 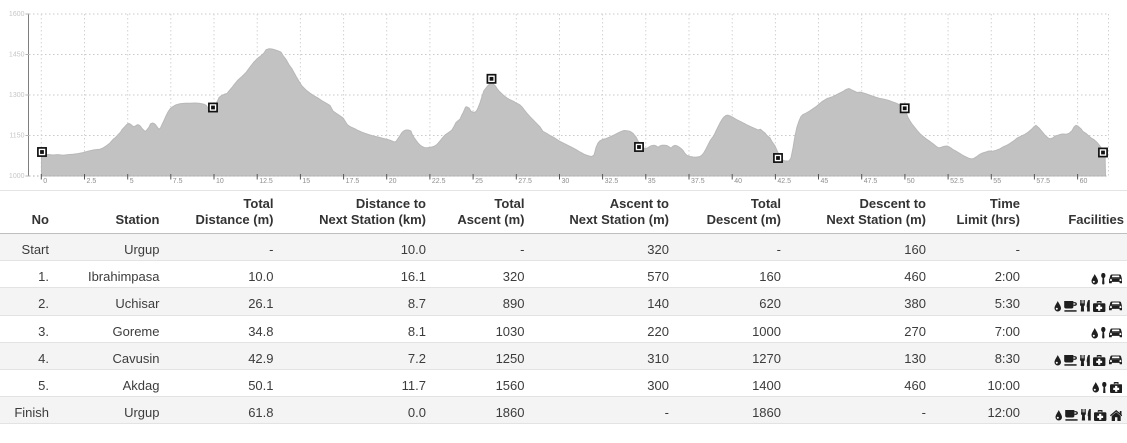 I want to click on svg-text: 1600, so click(x=17, y=14).